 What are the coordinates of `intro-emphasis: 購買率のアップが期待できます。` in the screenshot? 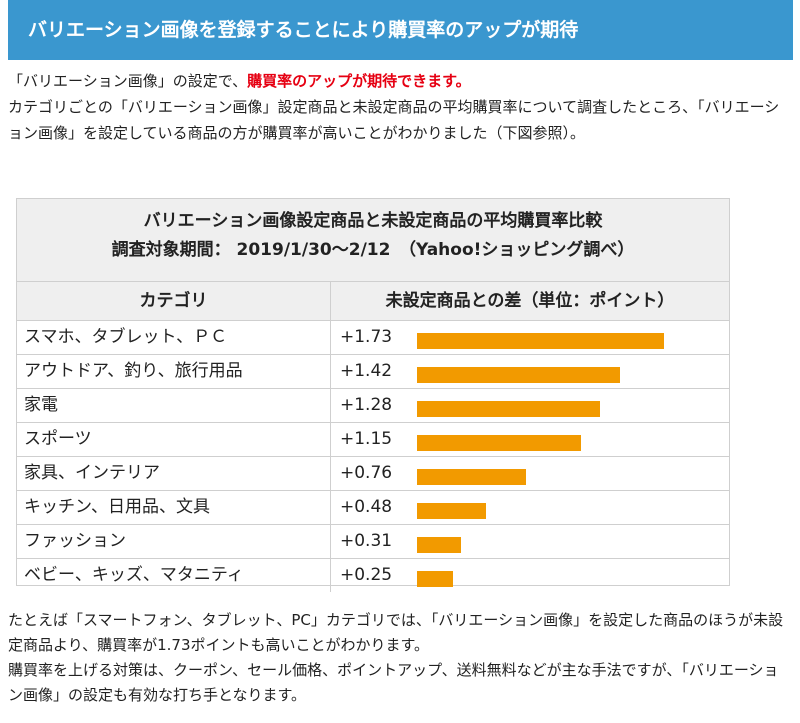 It's located at (359, 81).